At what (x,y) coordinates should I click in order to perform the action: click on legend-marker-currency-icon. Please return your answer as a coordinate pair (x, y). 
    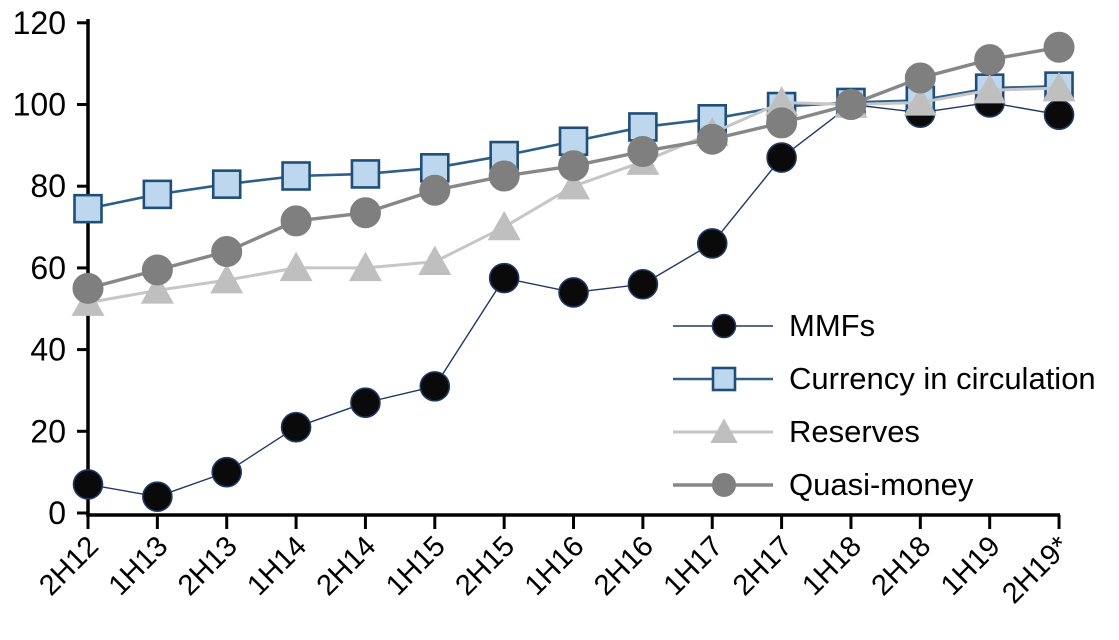
    Looking at the image, I should click on (723, 378).